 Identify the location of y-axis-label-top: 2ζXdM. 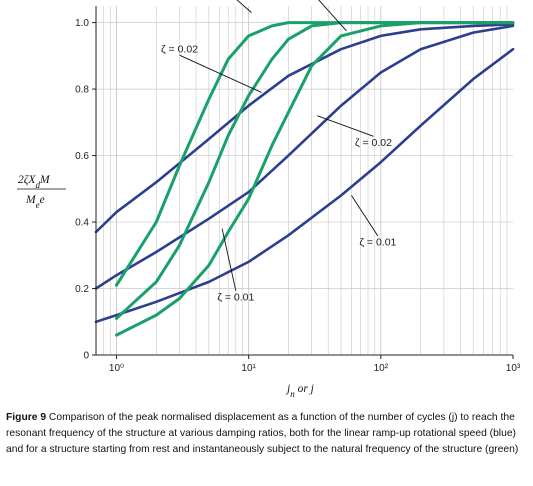
(34, 182).